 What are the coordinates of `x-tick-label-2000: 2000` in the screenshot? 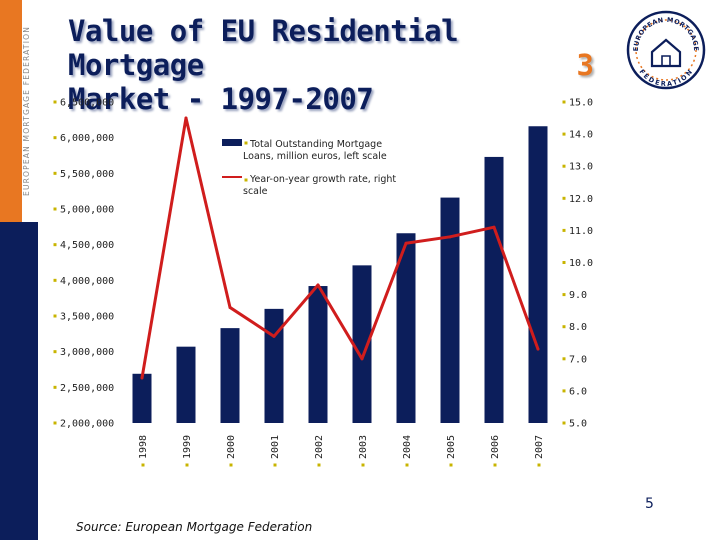 It's located at (231, 447).